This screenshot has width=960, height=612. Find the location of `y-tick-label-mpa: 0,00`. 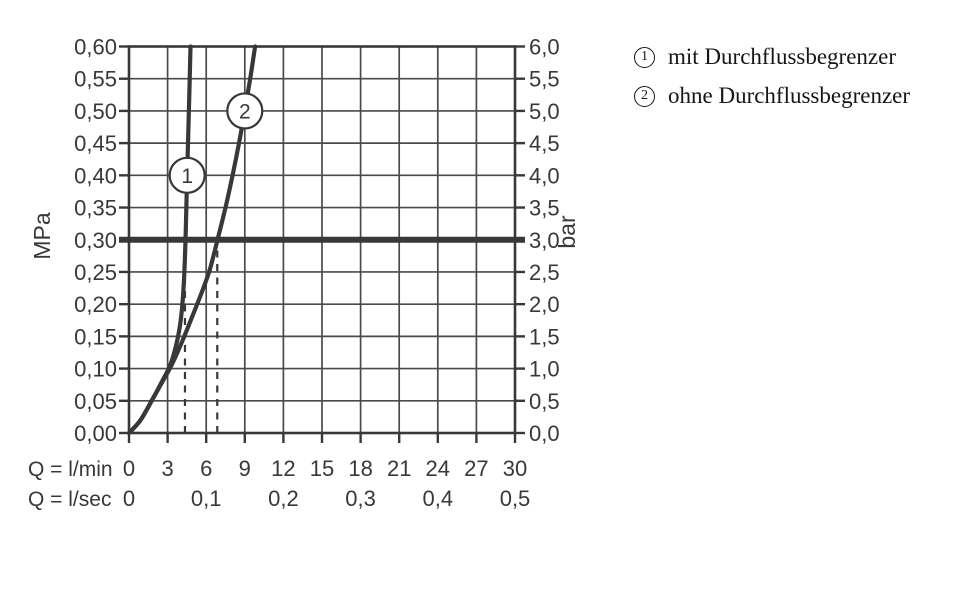

y-tick-label-mpa: 0,00 is located at coordinates (95, 433).